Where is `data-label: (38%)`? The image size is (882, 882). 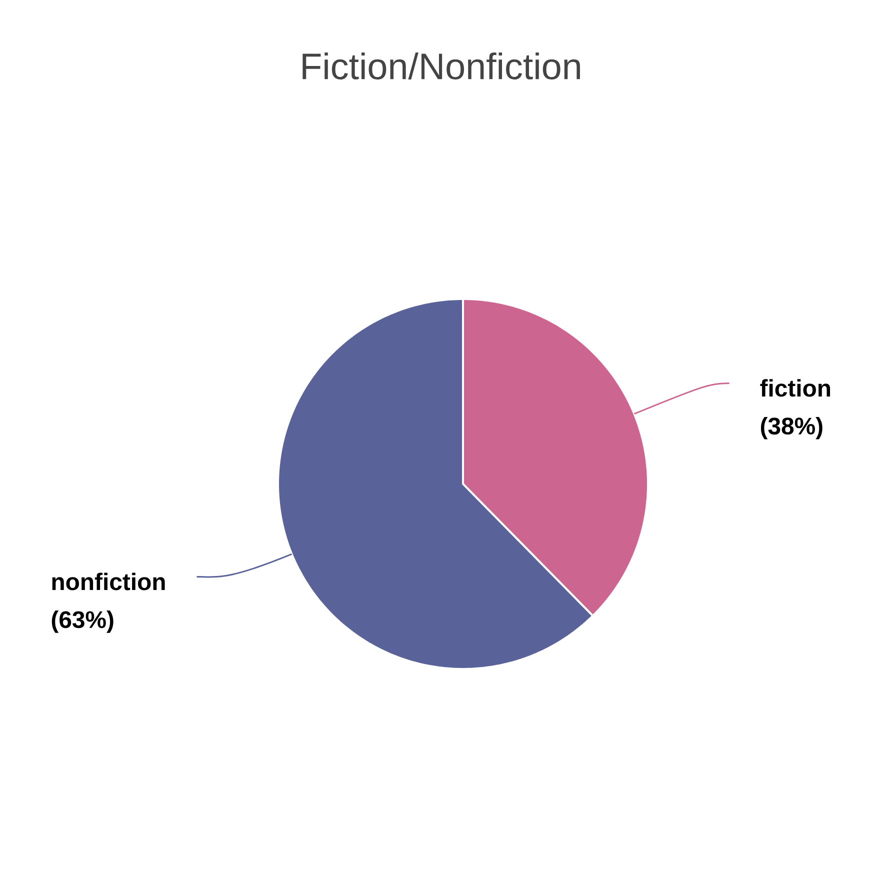
data-label: (38%) is located at coordinates (791, 428).